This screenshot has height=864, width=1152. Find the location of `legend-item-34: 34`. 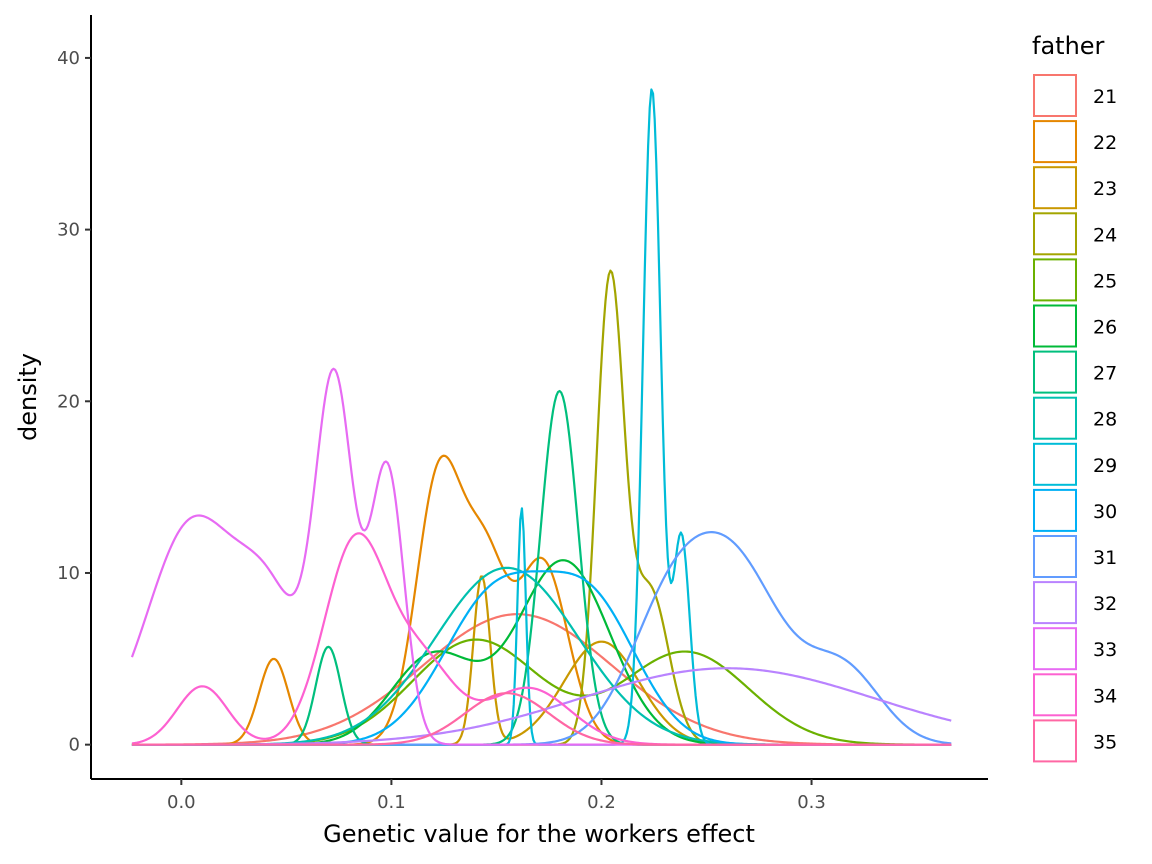

legend-item-34: 34 is located at coordinates (1075, 695).